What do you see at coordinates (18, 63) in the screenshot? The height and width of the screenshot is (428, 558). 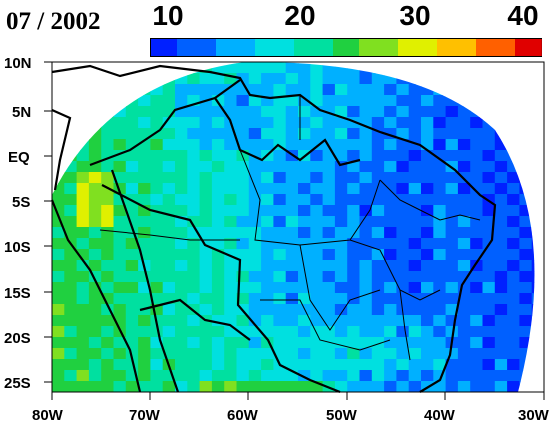 I see `y-tick-10n: 10N` at bounding box center [18, 63].